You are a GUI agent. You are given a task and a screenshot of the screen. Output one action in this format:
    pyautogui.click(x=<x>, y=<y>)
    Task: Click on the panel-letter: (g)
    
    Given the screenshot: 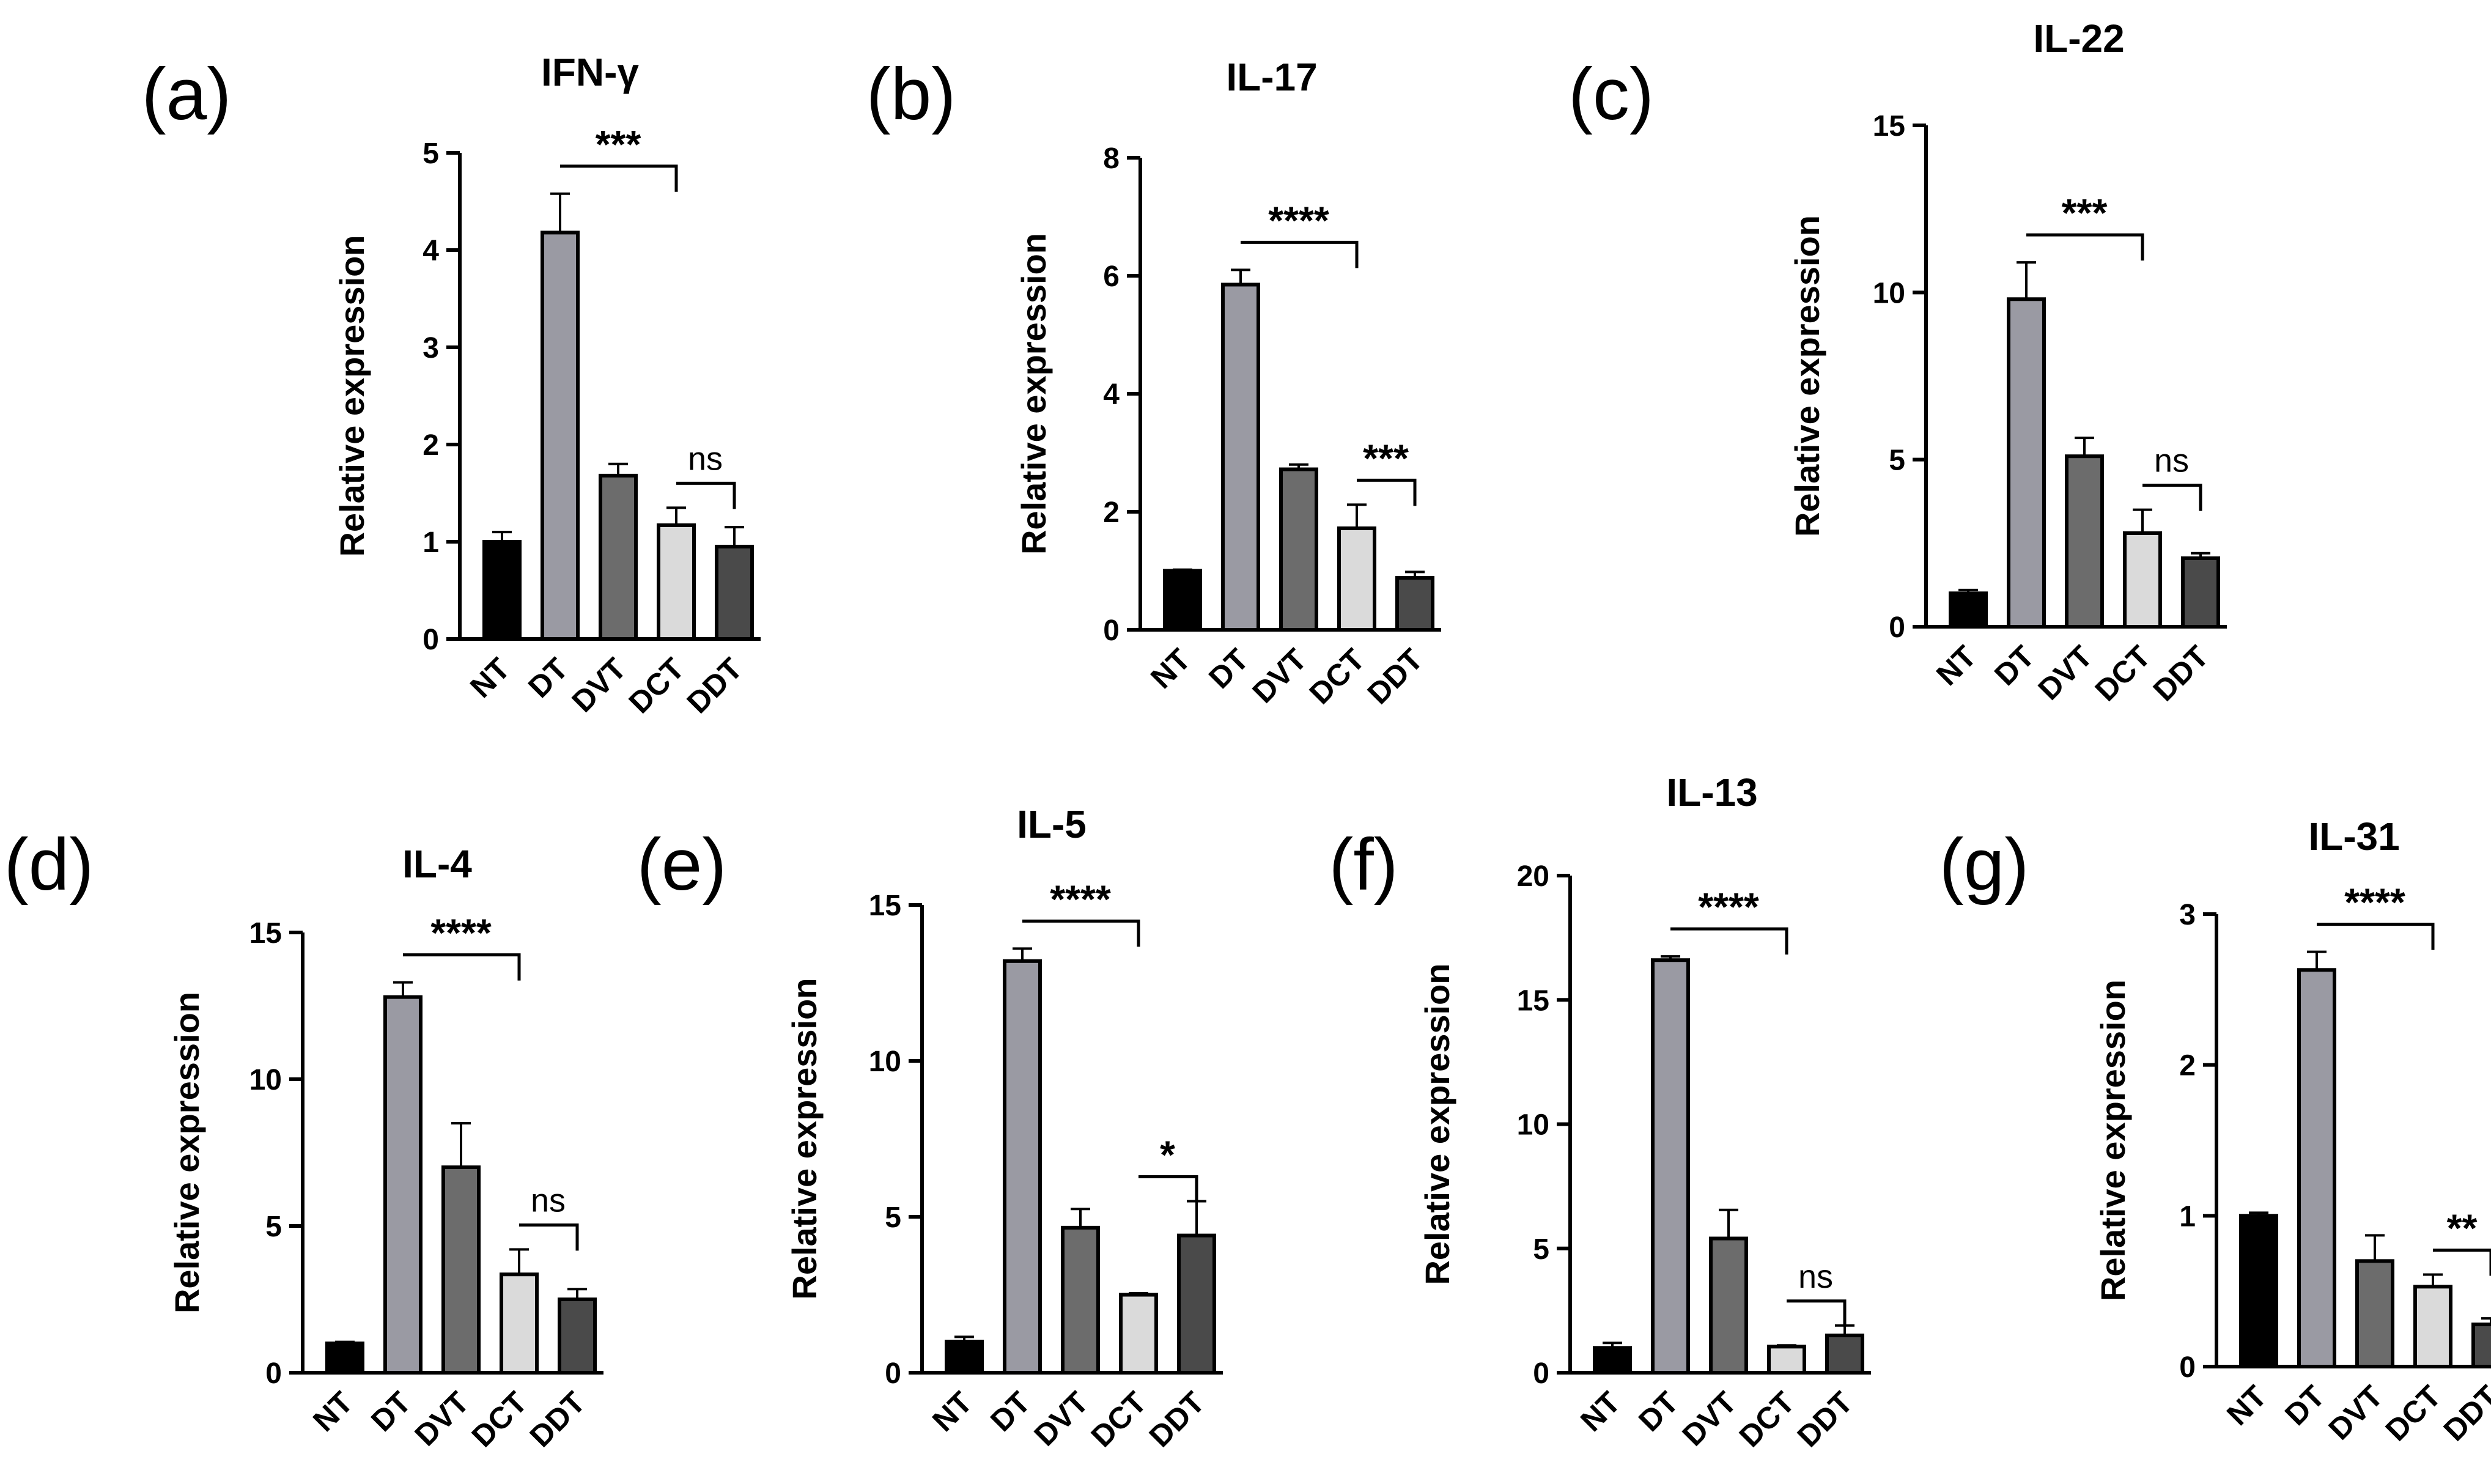 What is the action you would take?
    pyautogui.click(x=1984, y=865)
    